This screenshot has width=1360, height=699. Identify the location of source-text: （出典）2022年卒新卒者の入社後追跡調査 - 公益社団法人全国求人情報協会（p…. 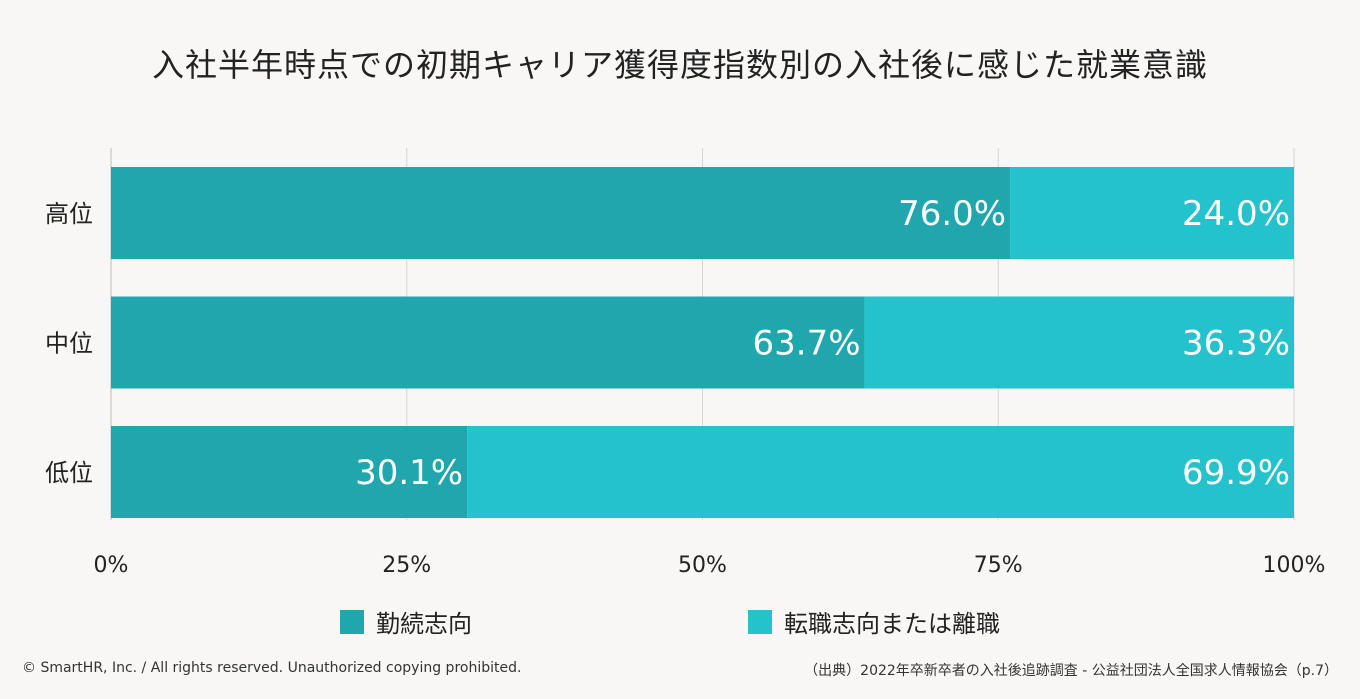
(1071, 671).